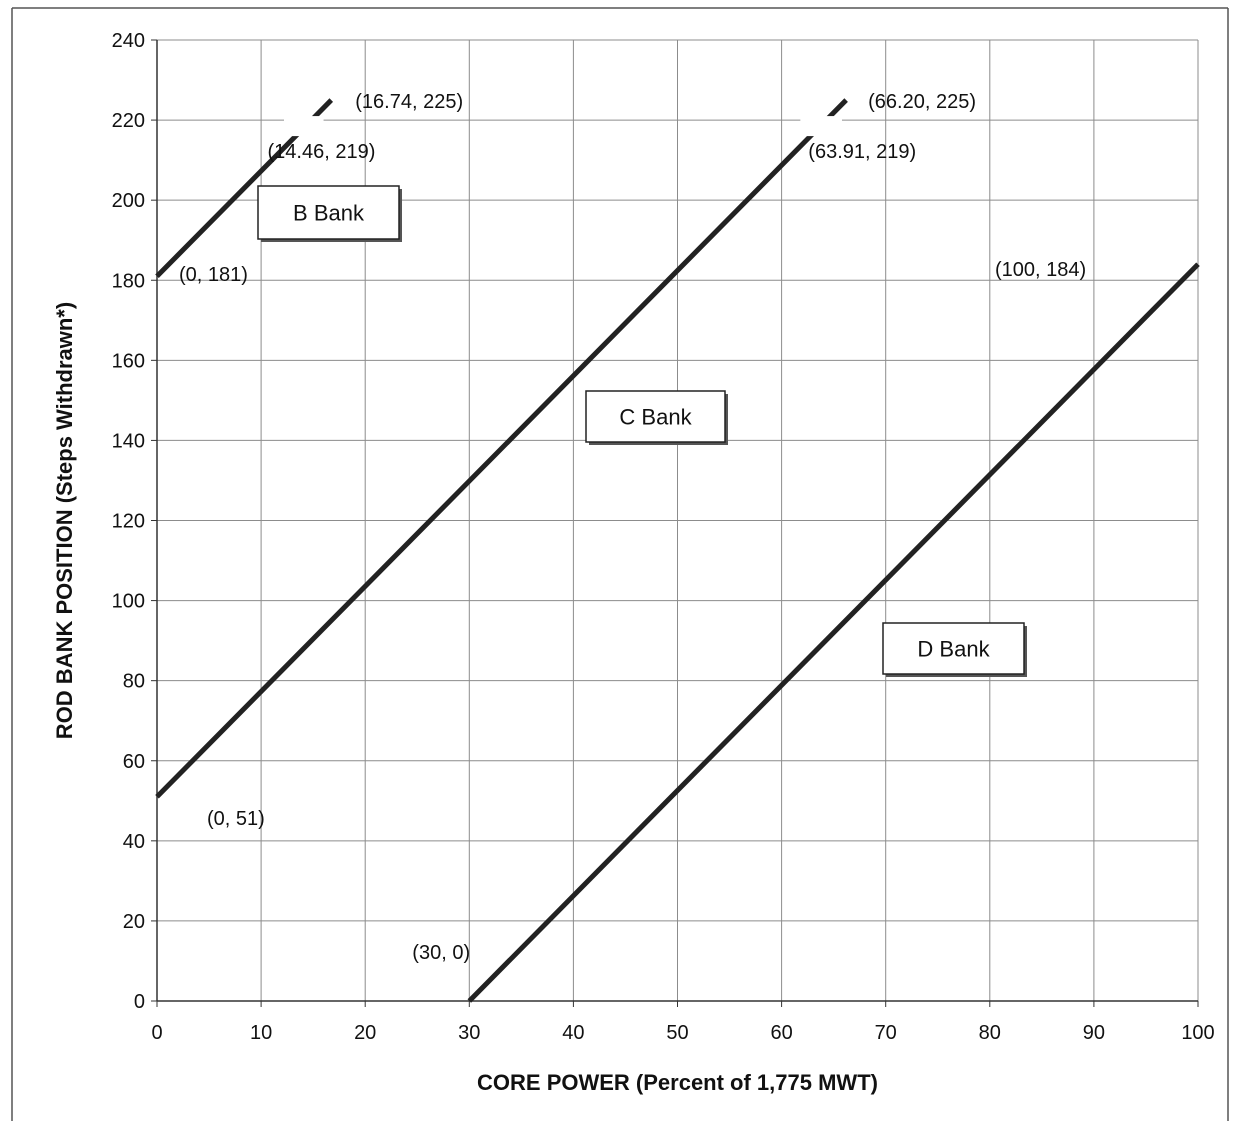 The image size is (1234, 1126). What do you see at coordinates (1094, 1033) in the screenshot?
I see `x-tick-label: 90` at bounding box center [1094, 1033].